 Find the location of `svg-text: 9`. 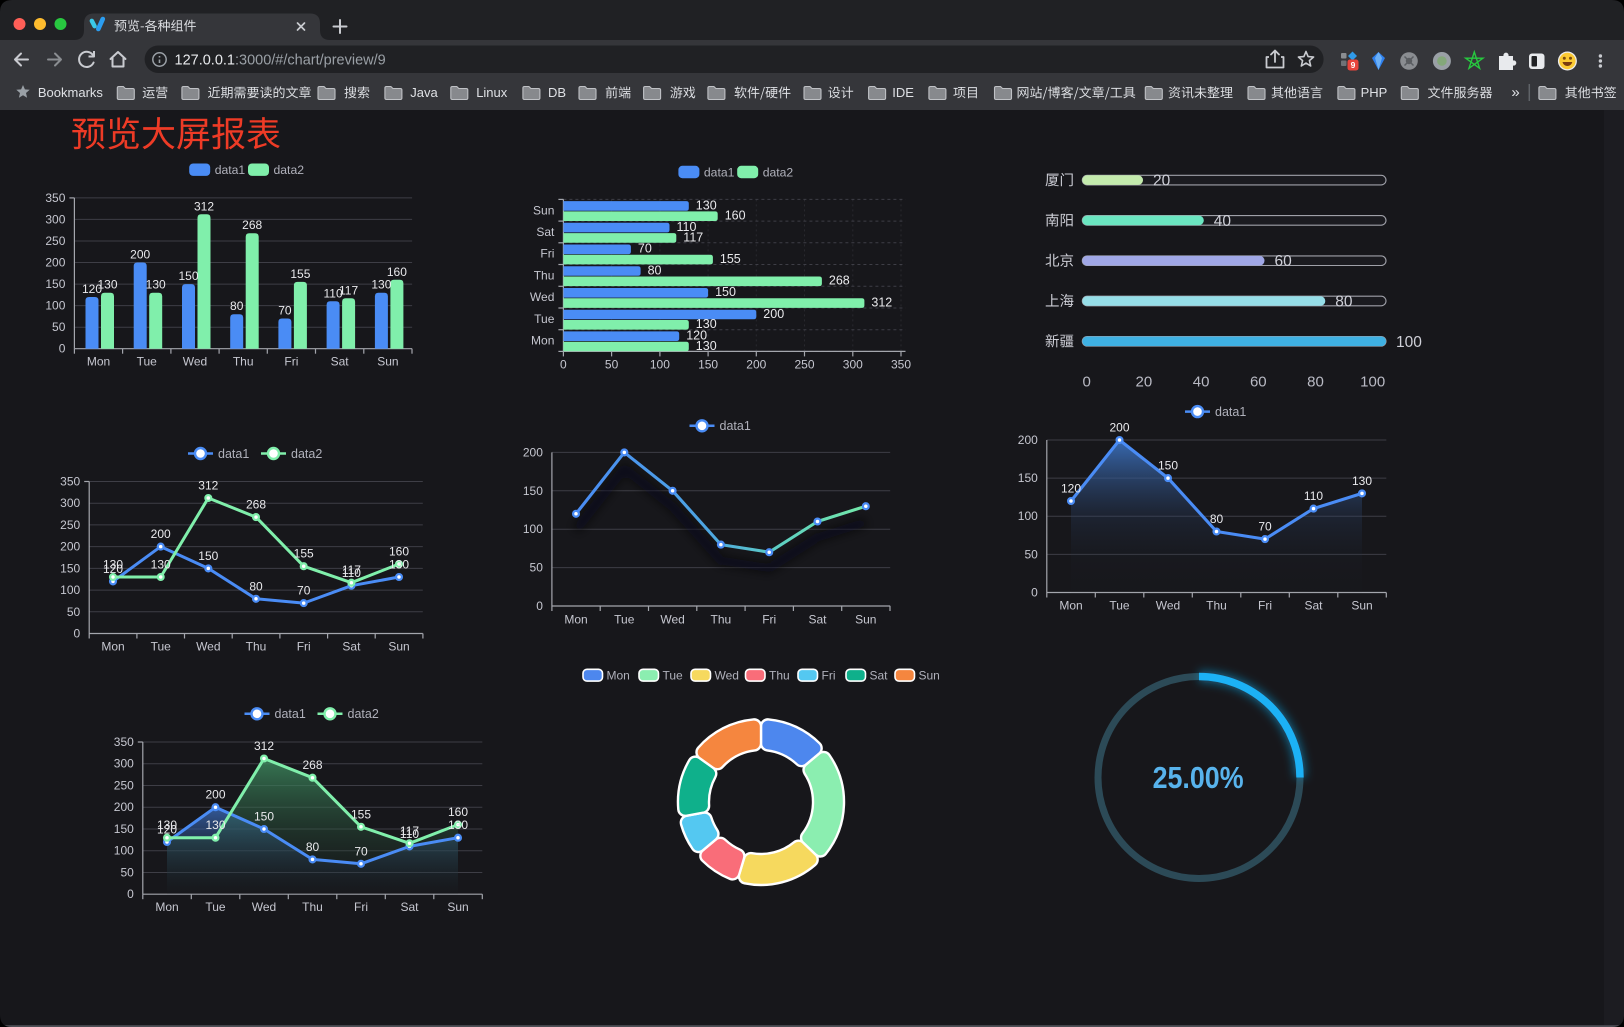

svg-text: 9 is located at coordinates (1353, 65).